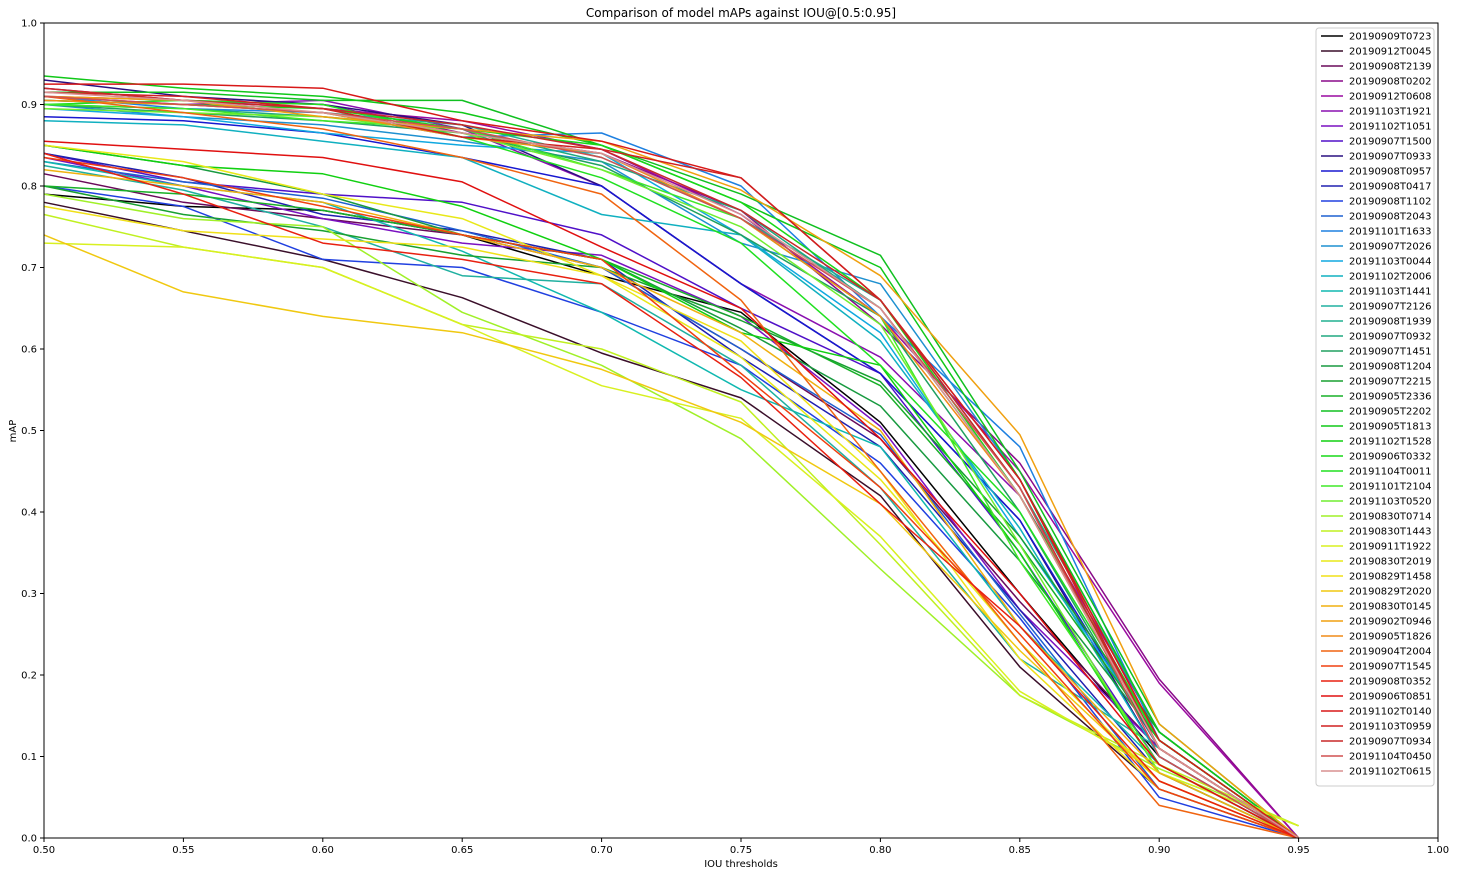 The height and width of the screenshot is (876, 1457). What do you see at coordinates (1390, 697) in the screenshot?
I see `legend-label: 20190906T0851` at bounding box center [1390, 697].